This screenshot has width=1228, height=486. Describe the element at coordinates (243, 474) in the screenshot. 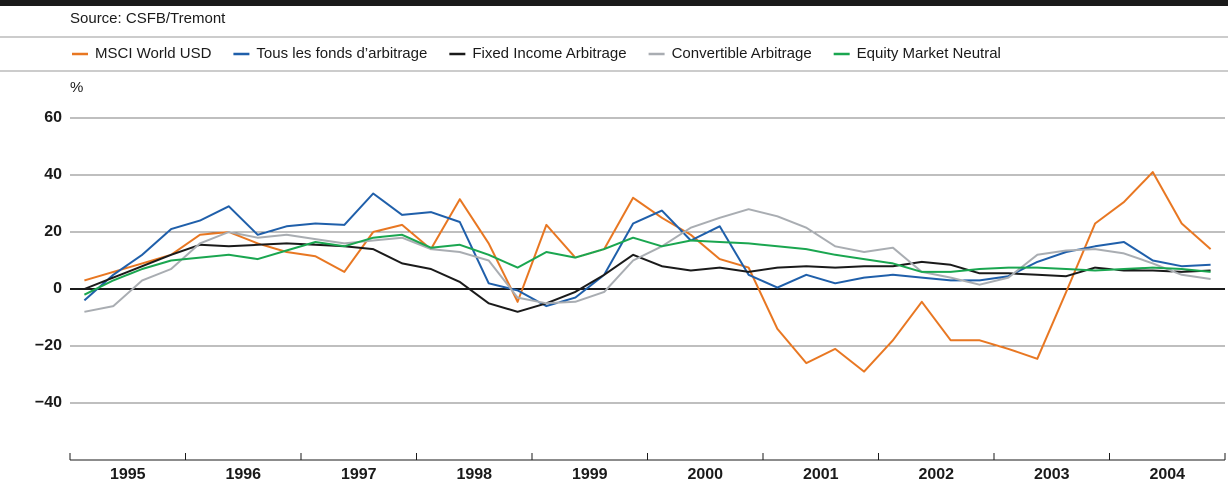

I see `x-tick-label: 1996` at that location.